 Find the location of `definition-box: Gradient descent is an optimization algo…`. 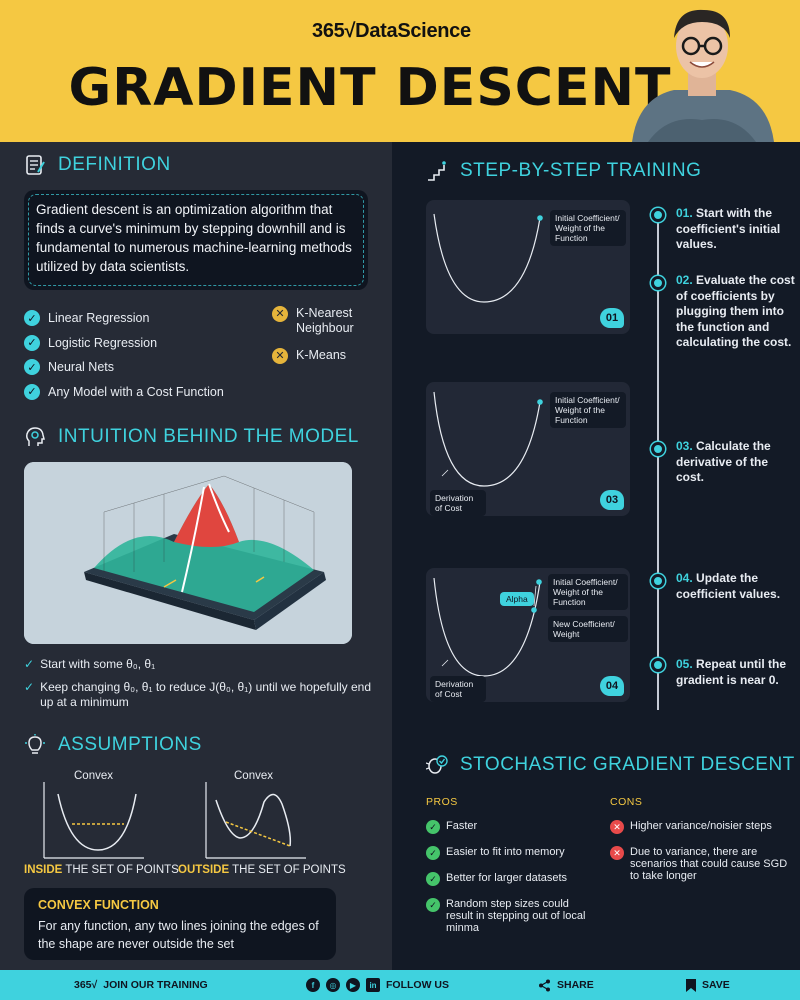

definition-box: Gradient descent is an optimization algo… is located at coordinates (196, 240).